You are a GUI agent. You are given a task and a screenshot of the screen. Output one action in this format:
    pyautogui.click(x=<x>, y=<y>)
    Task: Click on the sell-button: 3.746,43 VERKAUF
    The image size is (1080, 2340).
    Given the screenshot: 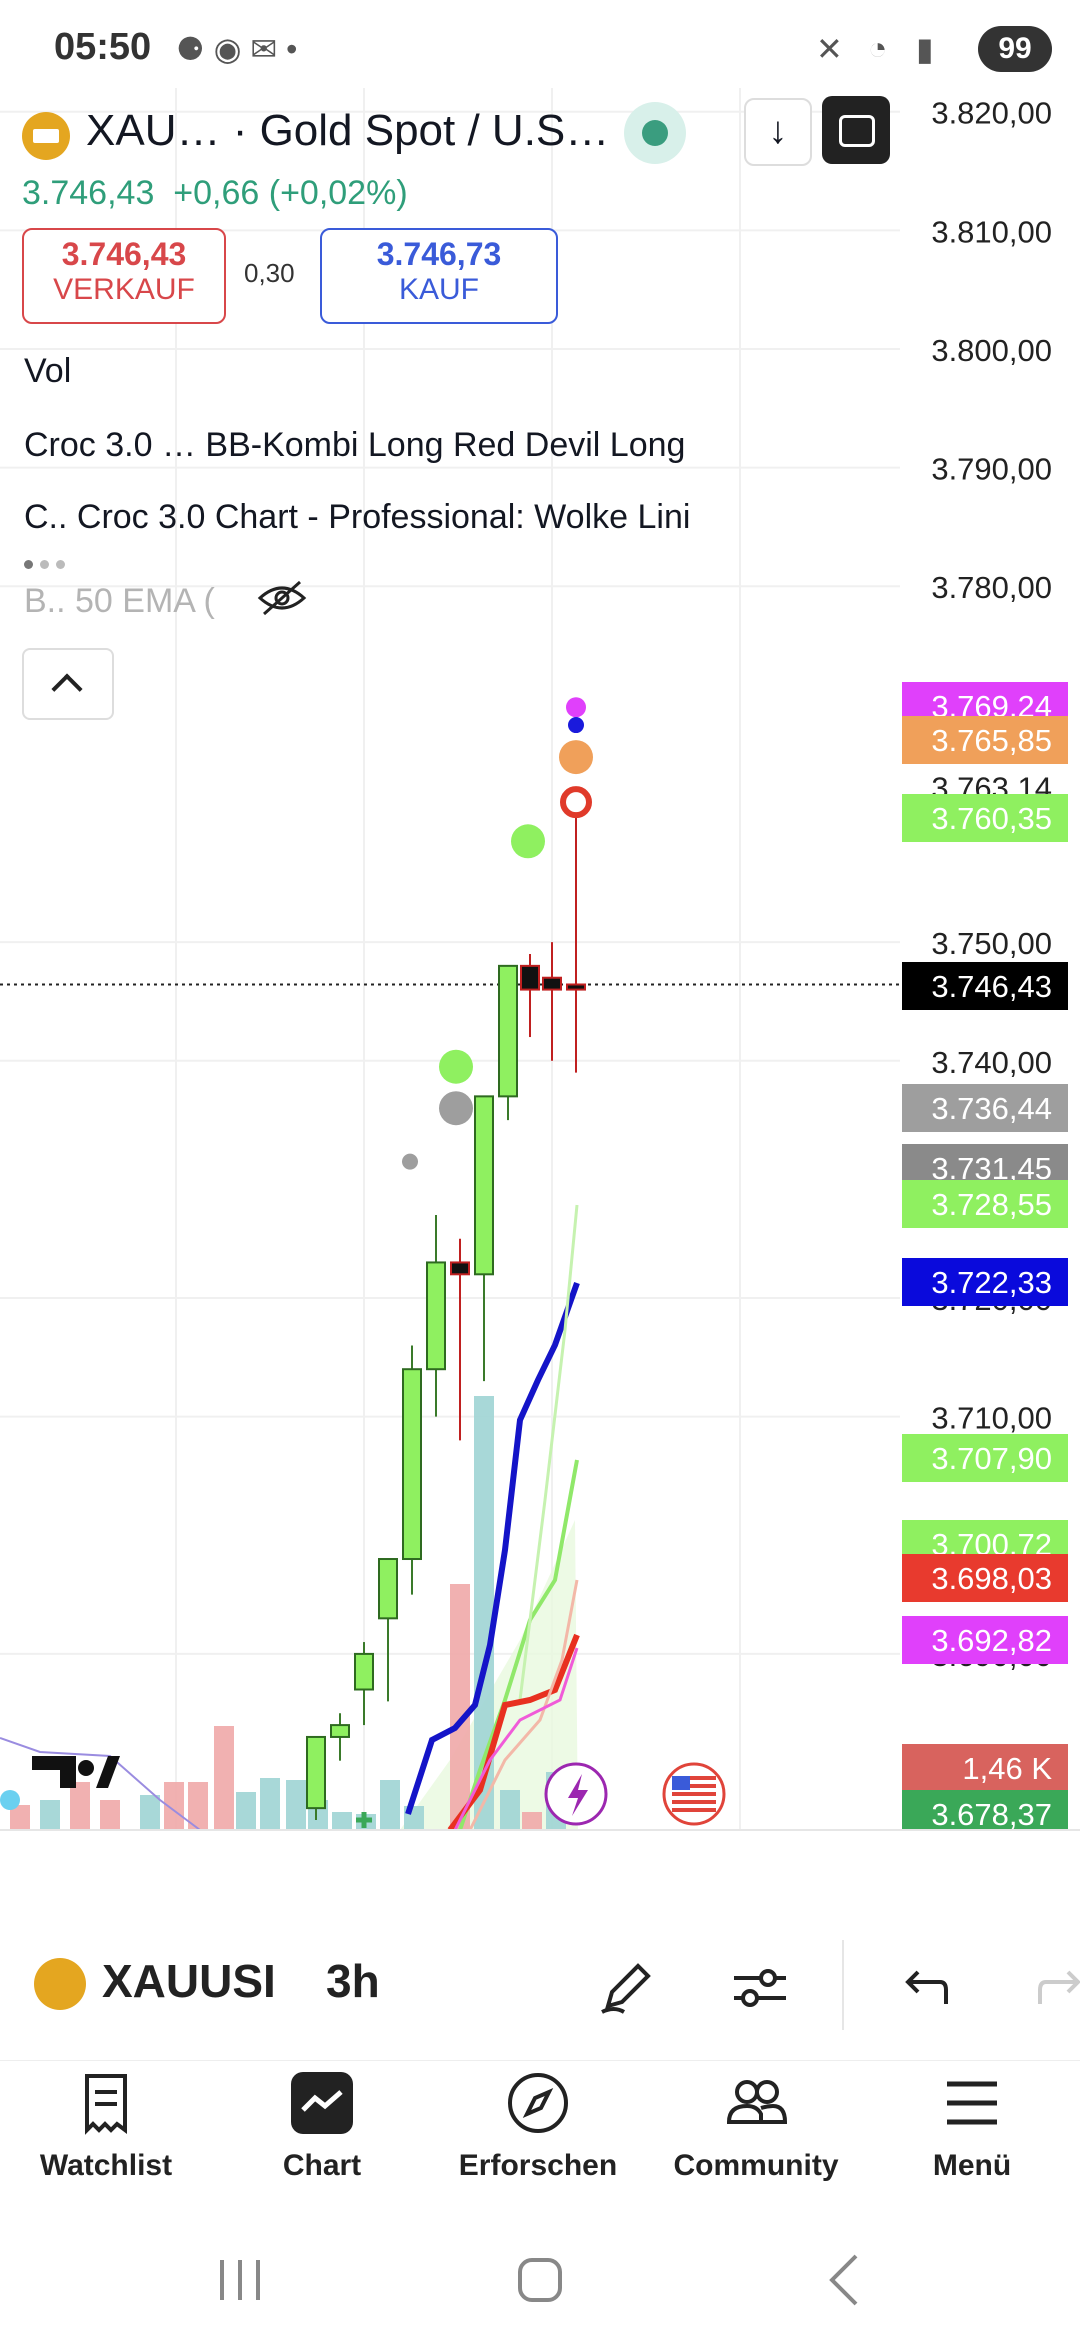 What is the action you would take?
    pyautogui.click(x=124, y=276)
    